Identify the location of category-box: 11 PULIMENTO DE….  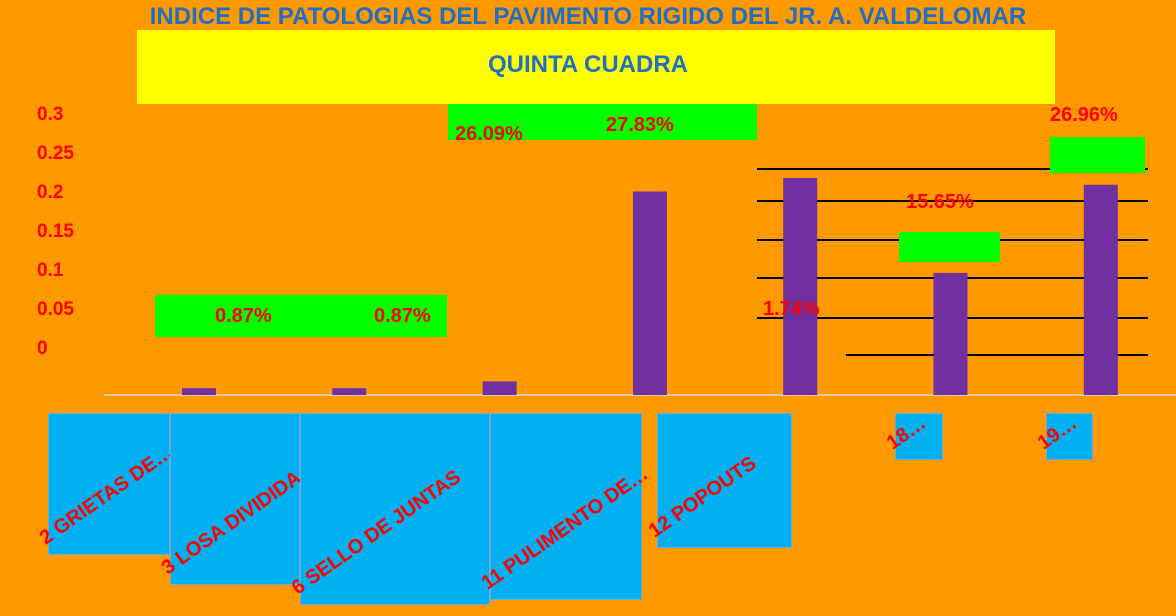
(565, 506).